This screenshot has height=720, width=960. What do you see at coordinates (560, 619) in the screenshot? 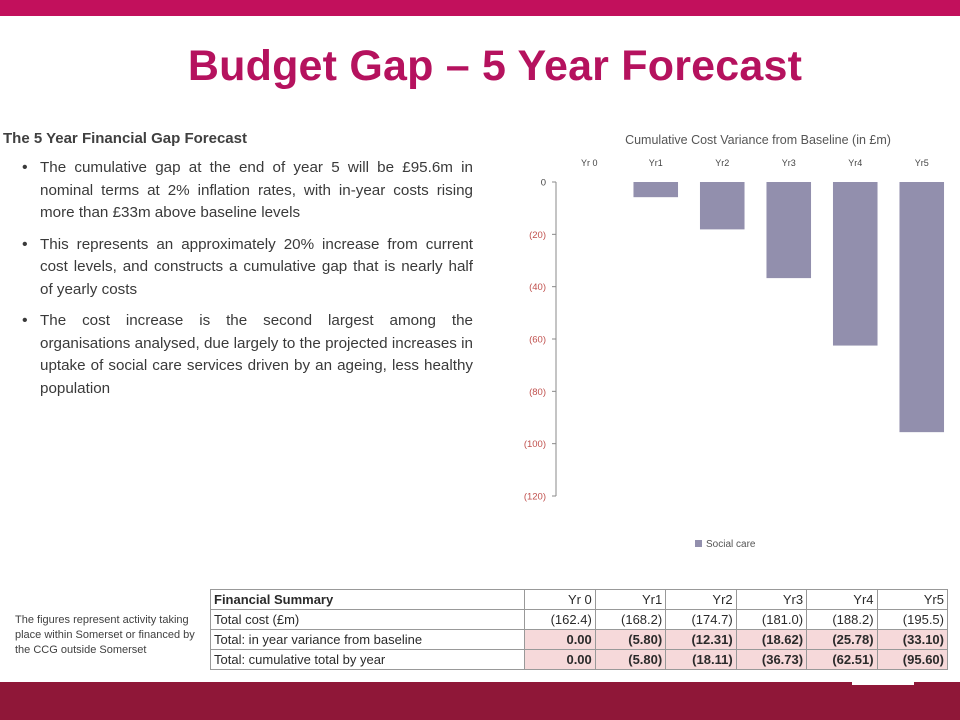
I see `table-cell: (162.4)` at bounding box center [560, 619].